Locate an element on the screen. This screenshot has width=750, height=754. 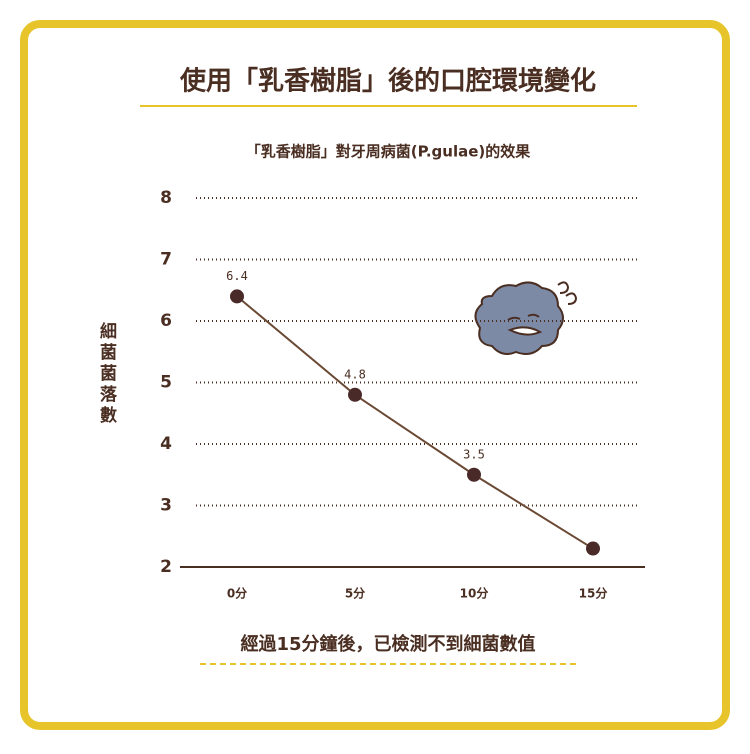
y-tick-label: 4 is located at coordinates (166, 444).